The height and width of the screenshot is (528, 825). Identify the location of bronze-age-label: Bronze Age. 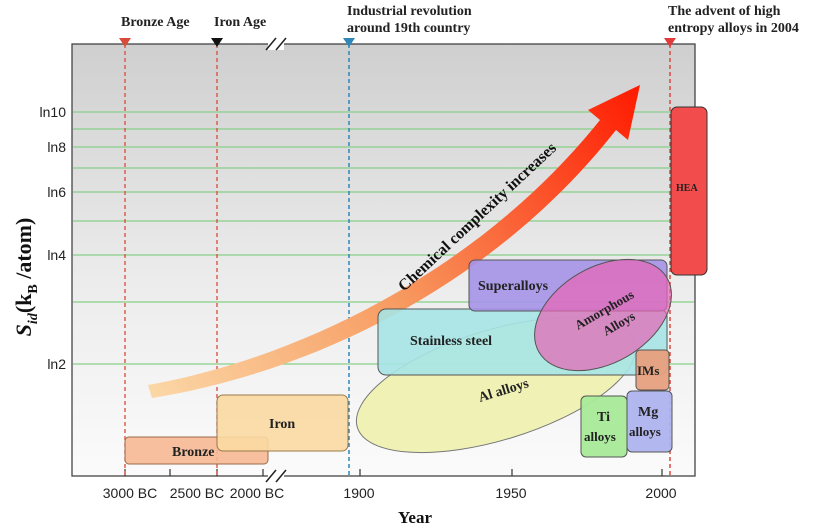
(155, 22).